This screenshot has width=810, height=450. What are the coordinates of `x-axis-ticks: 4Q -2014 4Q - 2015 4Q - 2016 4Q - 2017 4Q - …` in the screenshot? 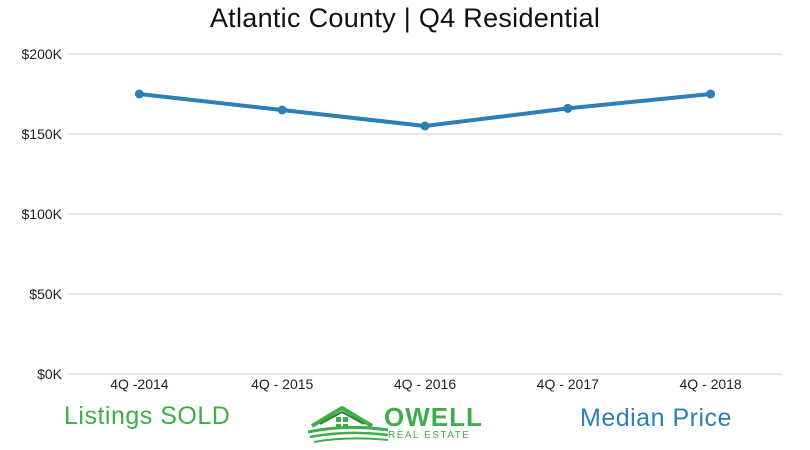 It's located at (426, 384).